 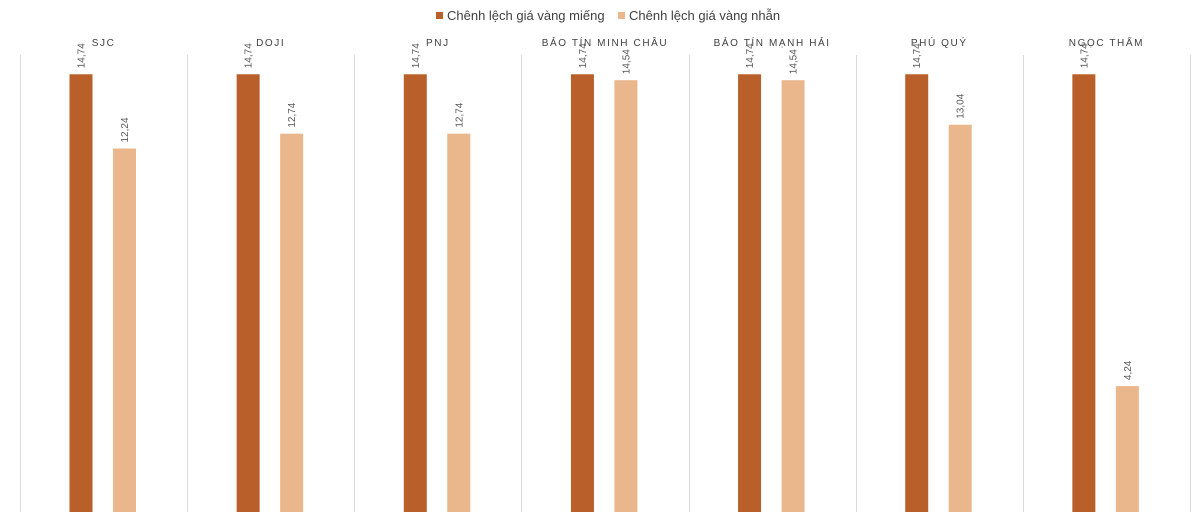 What do you see at coordinates (270, 43) in the screenshot?
I see `category-label: DOJI` at bounding box center [270, 43].